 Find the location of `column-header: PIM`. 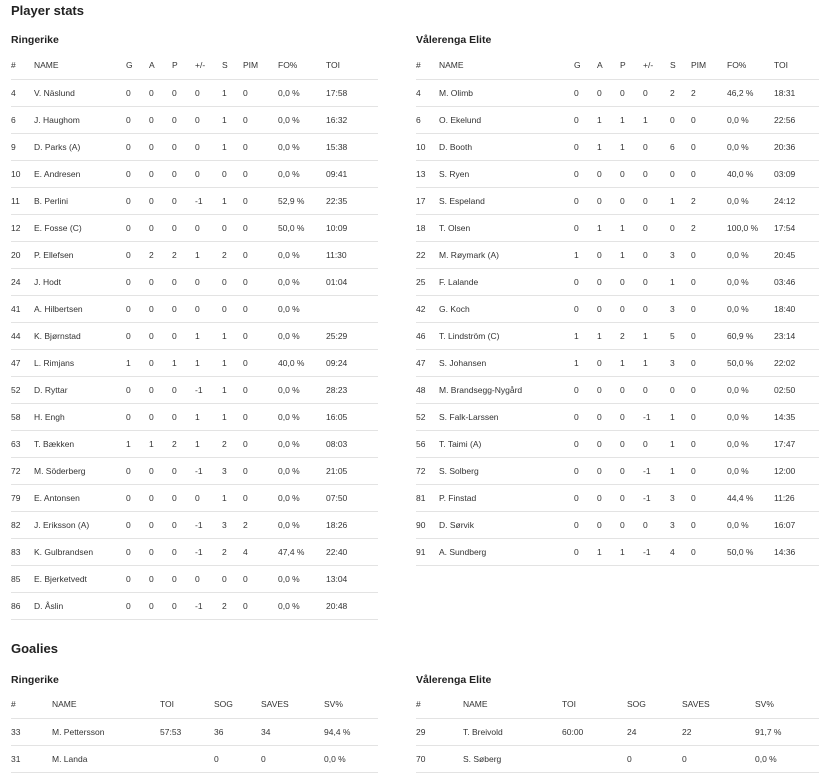

column-header: PIM is located at coordinates (260, 66).